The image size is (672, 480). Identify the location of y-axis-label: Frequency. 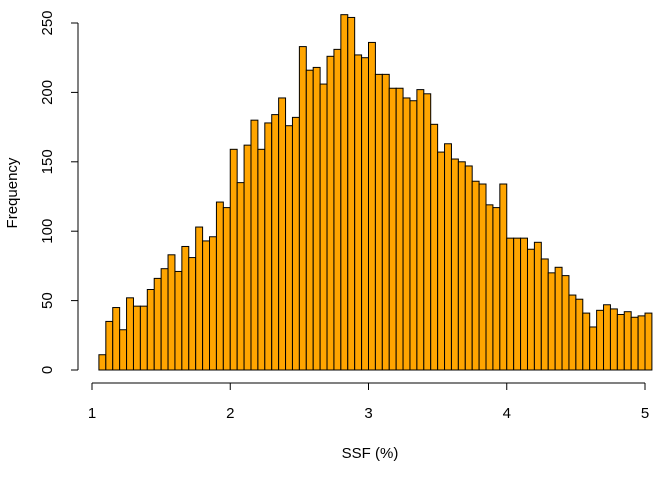
(12, 192).